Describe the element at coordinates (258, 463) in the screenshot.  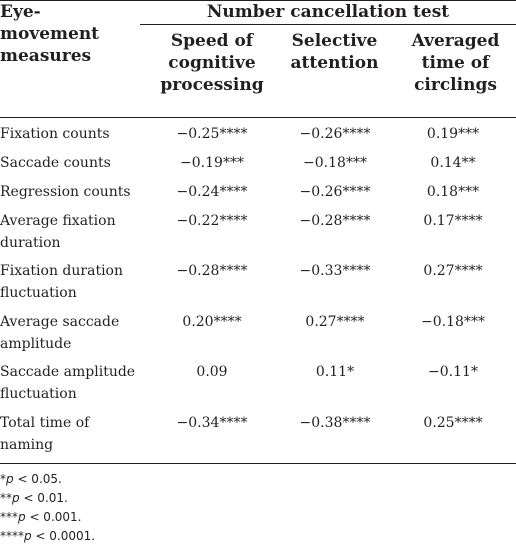
I see `table-bottom-rule` at that location.